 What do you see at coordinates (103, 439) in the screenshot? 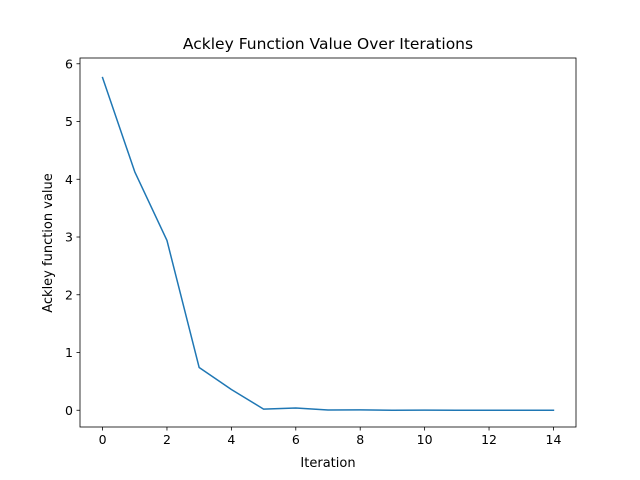
I see `x-tick-label-0: 0` at bounding box center [103, 439].